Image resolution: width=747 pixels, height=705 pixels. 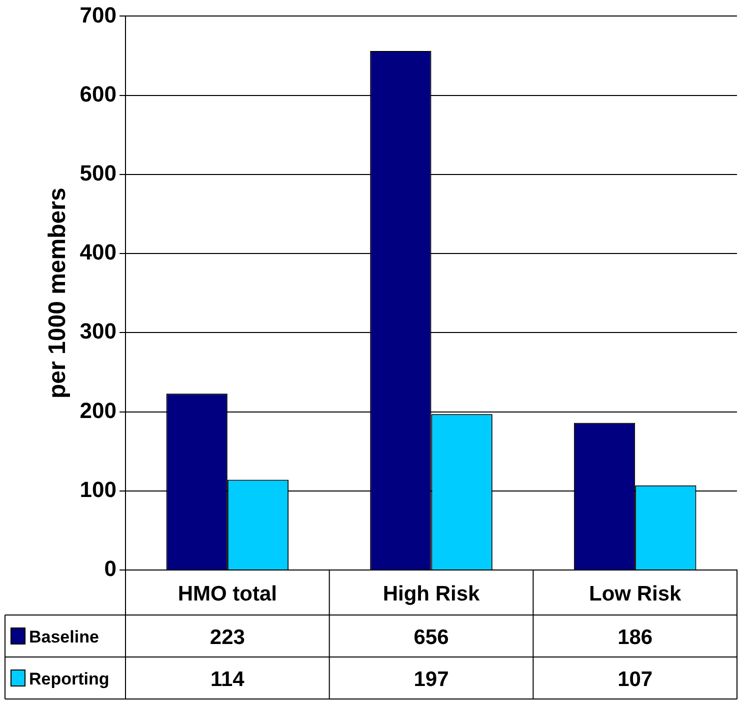 What do you see at coordinates (98, 331) in the screenshot?
I see `y-tick-label: 300` at bounding box center [98, 331].